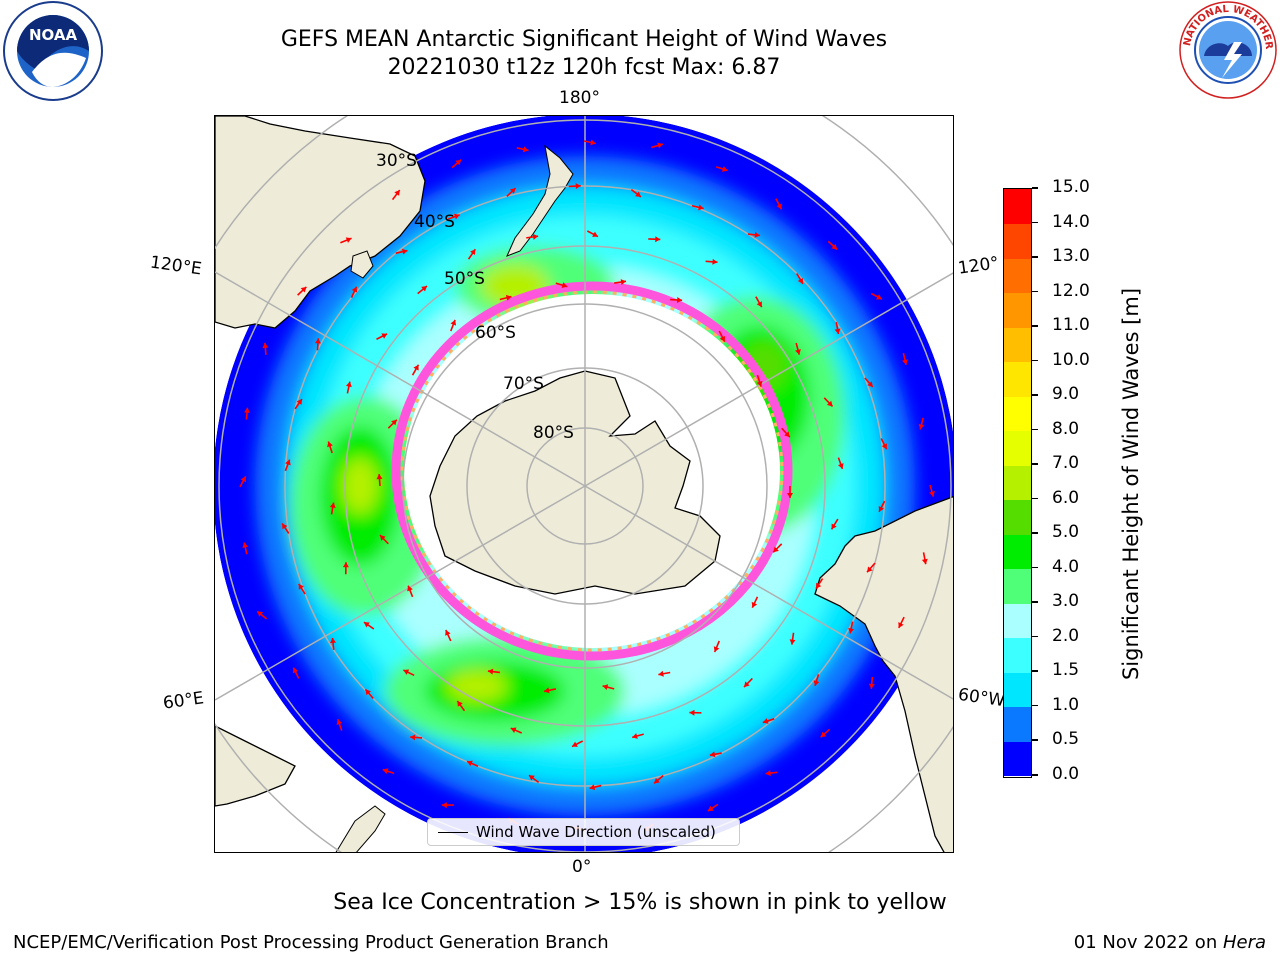 This screenshot has height=960, width=1280. What do you see at coordinates (1071, 256) in the screenshot?
I see `colorbar-tick-label: 13.0` at bounding box center [1071, 256].